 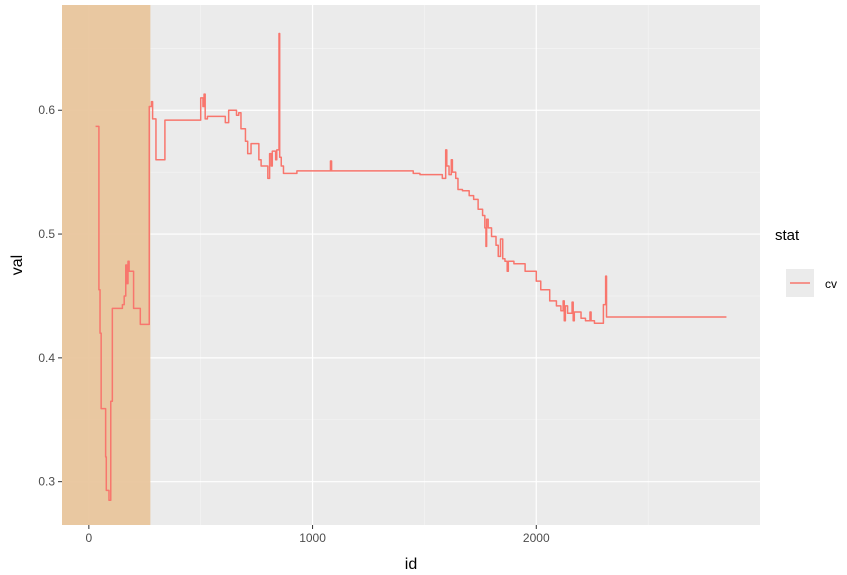 What do you see at coordinates (17, 265) in the screenshot?
I see `y-axis-title: val` at bounding box center [17, 265].